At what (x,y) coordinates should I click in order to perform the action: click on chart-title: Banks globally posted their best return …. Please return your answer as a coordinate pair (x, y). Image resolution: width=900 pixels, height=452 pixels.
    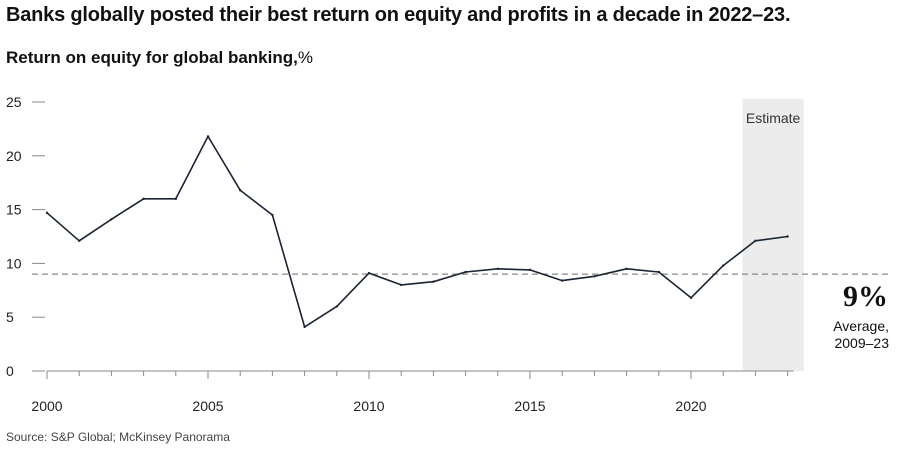
    Looking at the image, I should click on (398, 15).